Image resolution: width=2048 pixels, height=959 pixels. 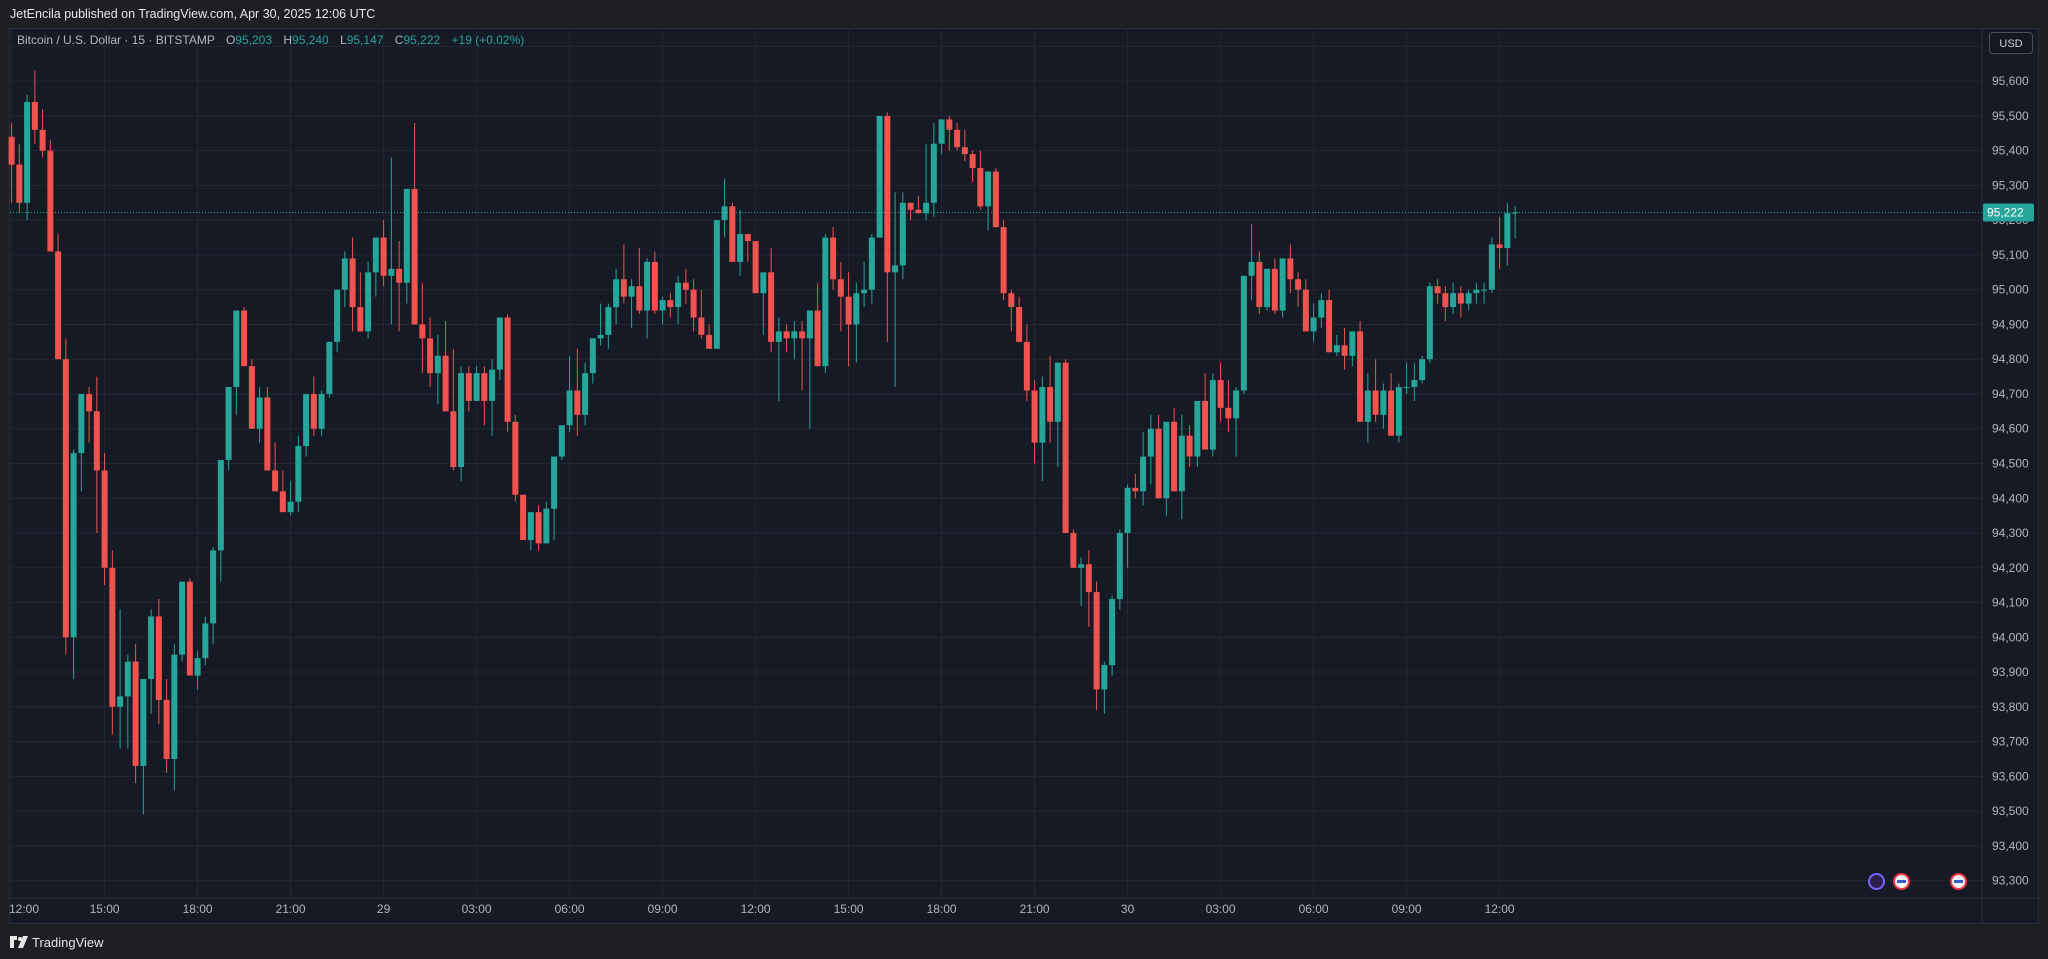 I want to click on lightning-event-icon, so click(x=1876, y=881).